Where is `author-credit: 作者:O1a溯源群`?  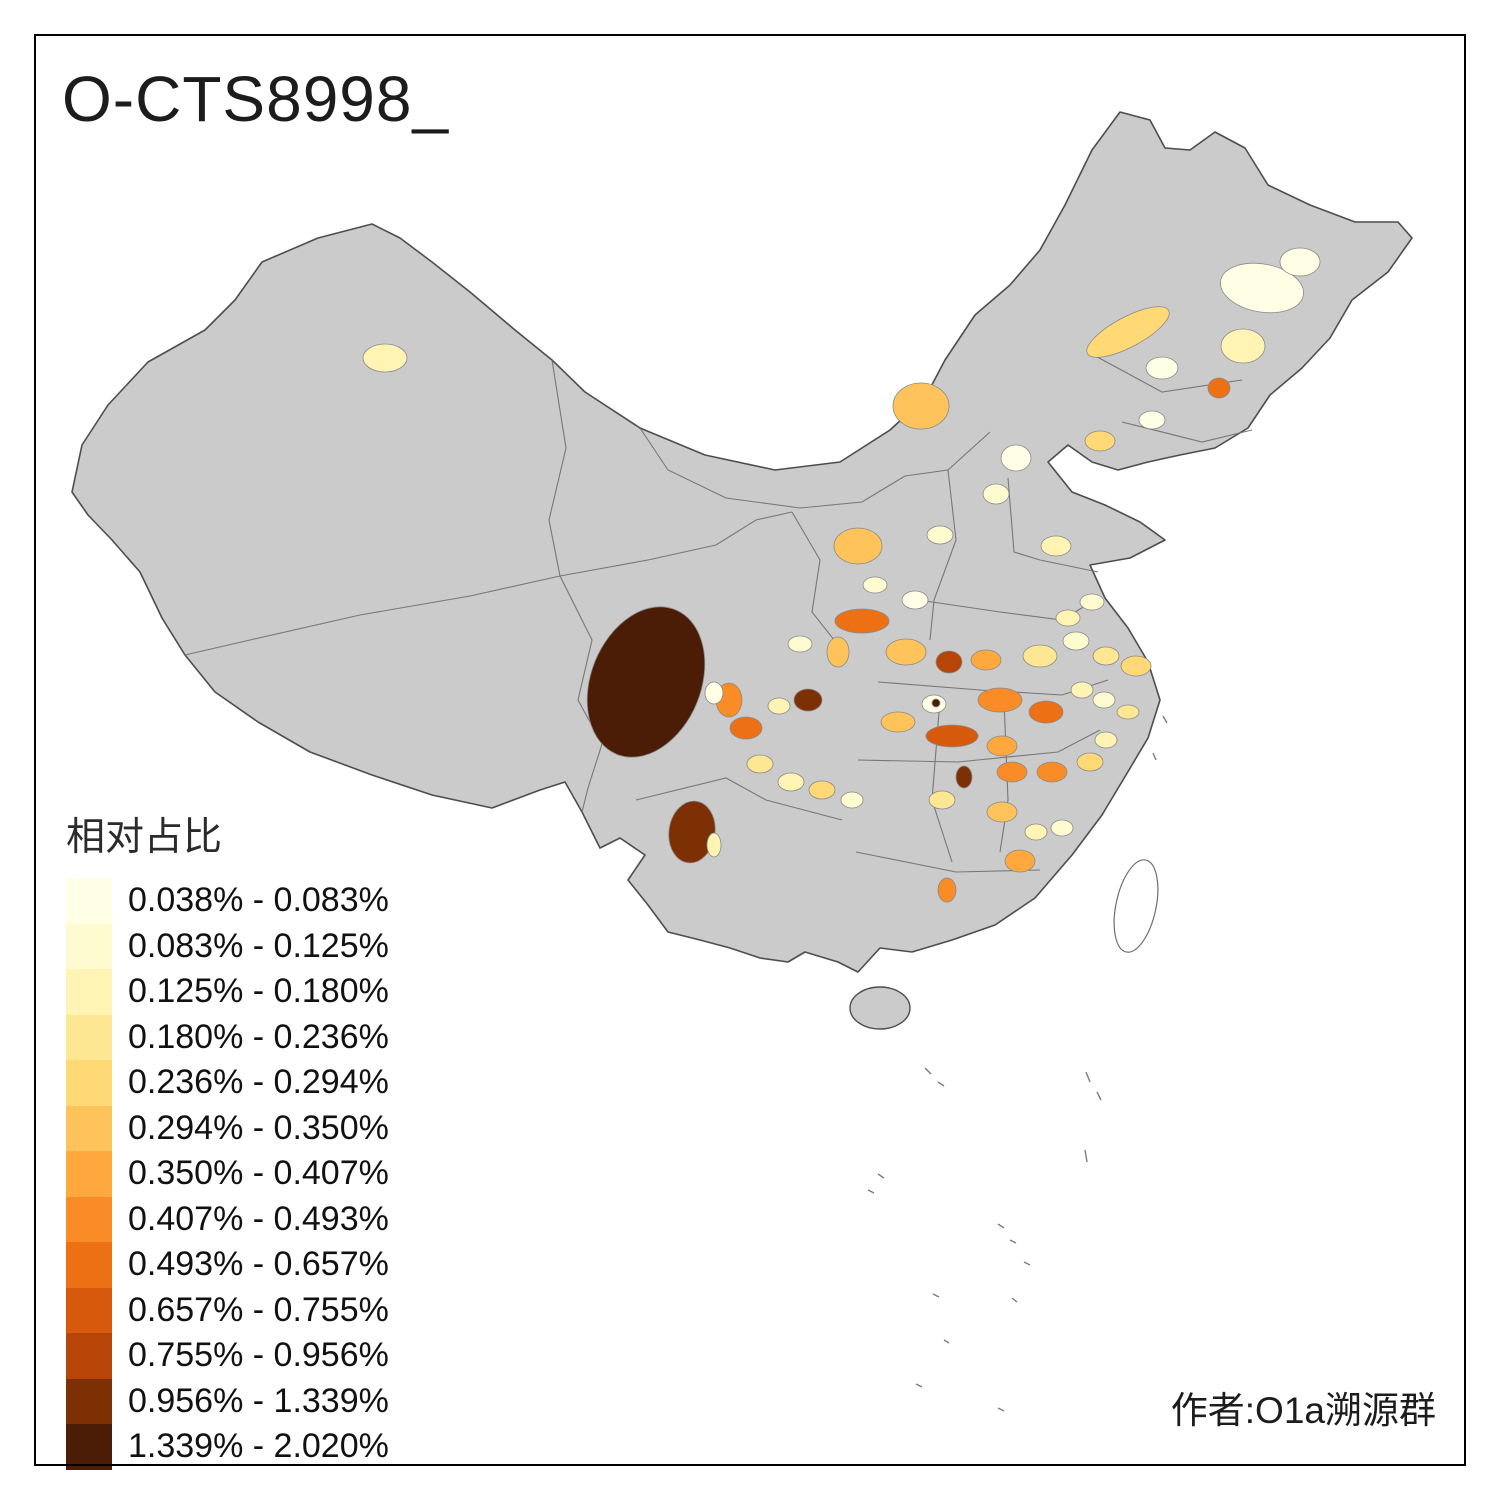
author-credit: 作者:O1a溯源群 is located at coordinates (1303, 1410).